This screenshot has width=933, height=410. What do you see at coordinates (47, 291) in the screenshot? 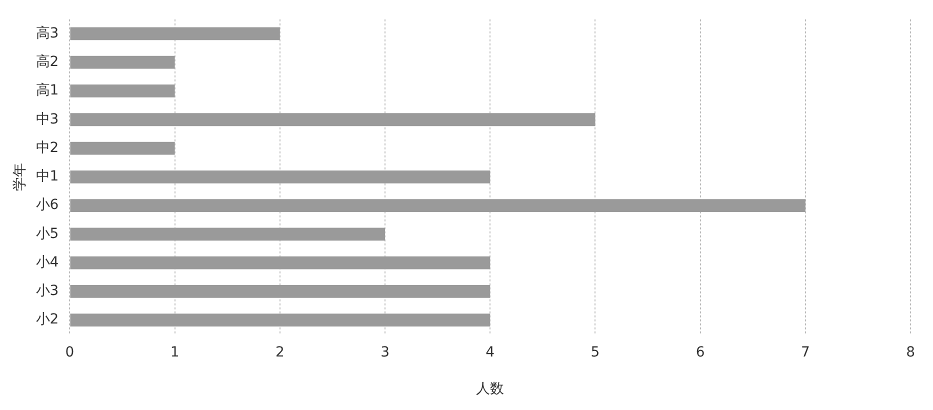
I see `y-tick-label: 小3` at bounding box center [47, 291].